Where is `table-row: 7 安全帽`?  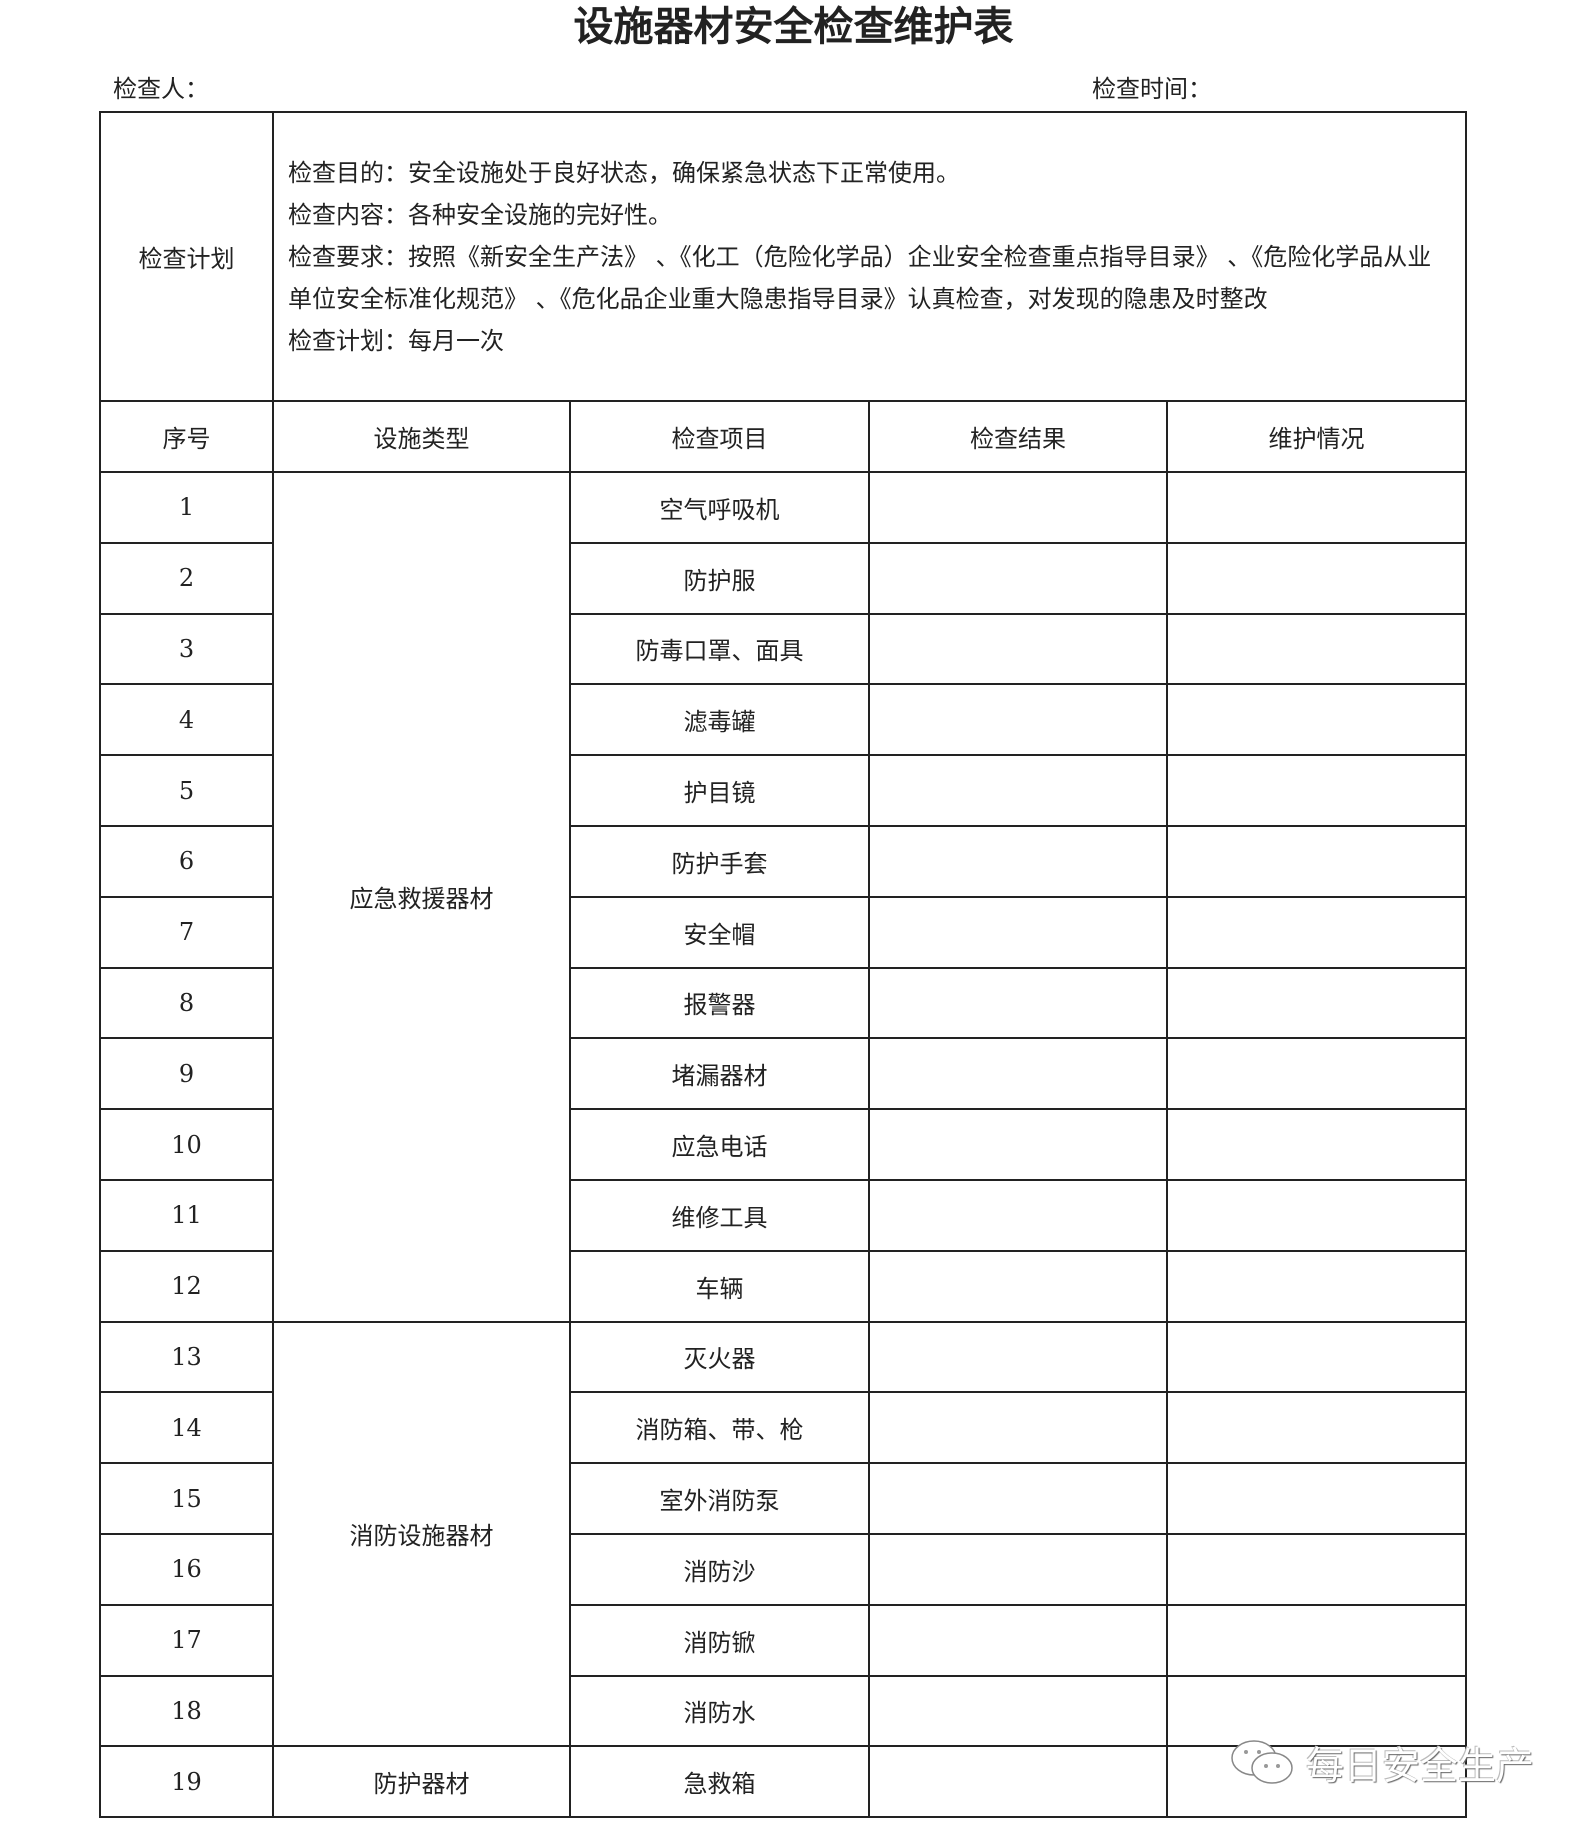
table-row: 7 安全帽 is located at coordinates (783, 932).